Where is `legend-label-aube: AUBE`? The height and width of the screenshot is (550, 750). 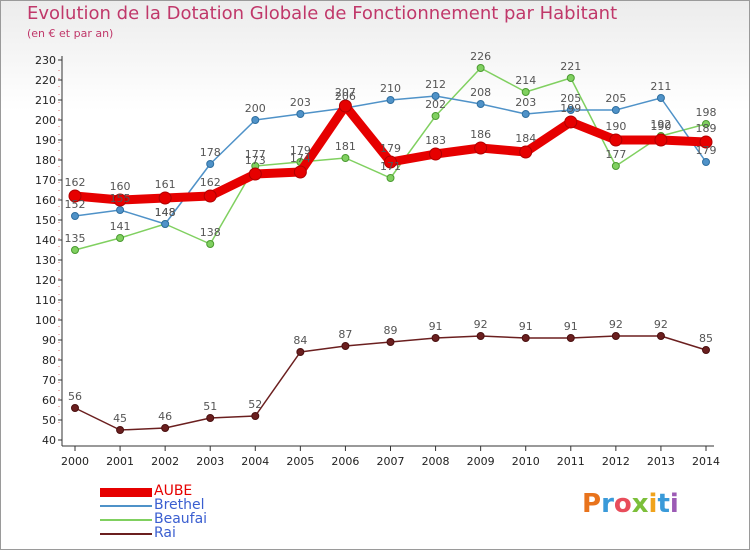
legend-label-aube: AUBE is located at coordinates (173, 491).